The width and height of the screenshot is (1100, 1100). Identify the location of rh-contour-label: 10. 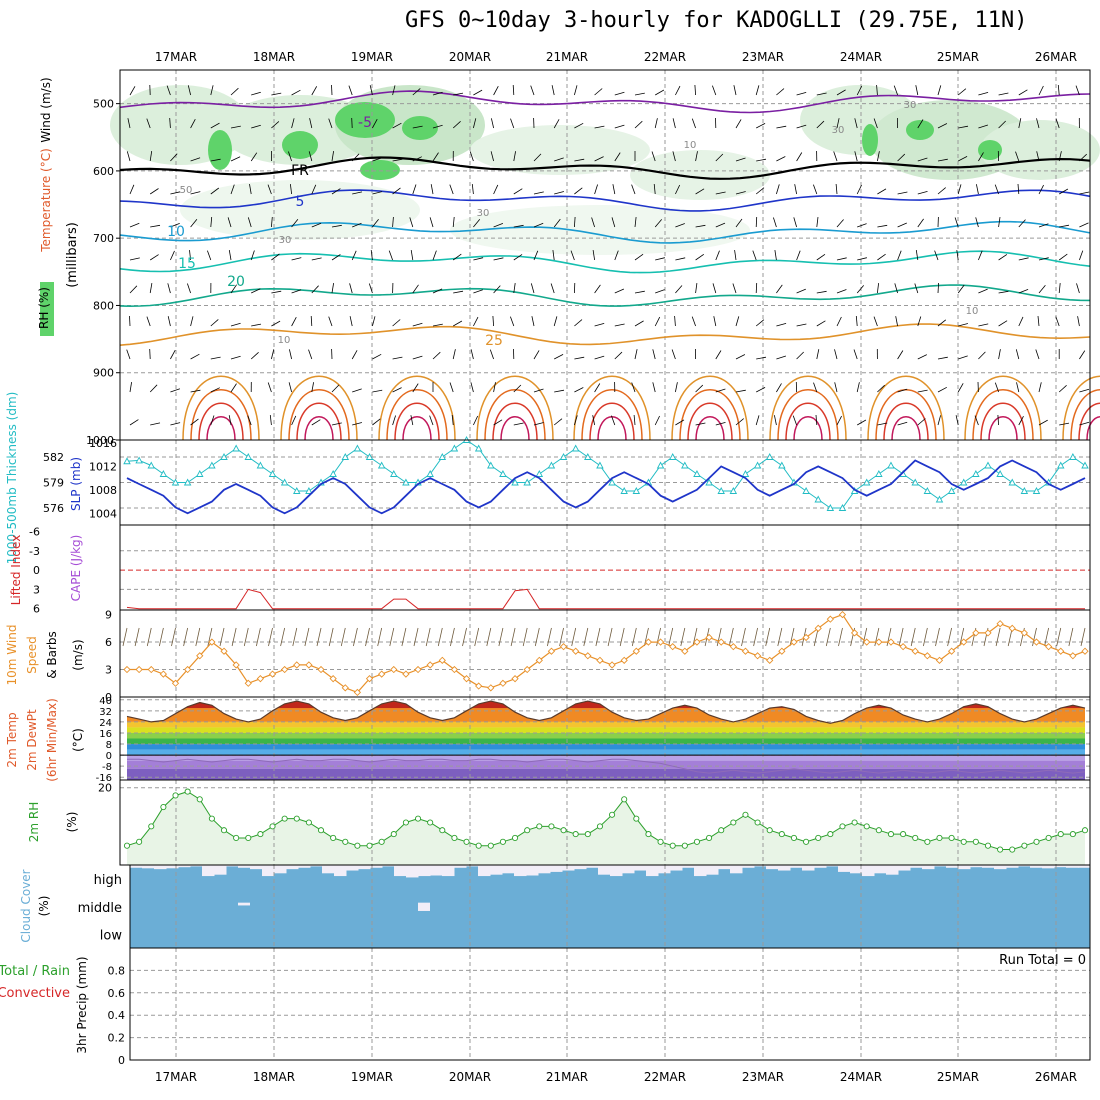
(972, 311).